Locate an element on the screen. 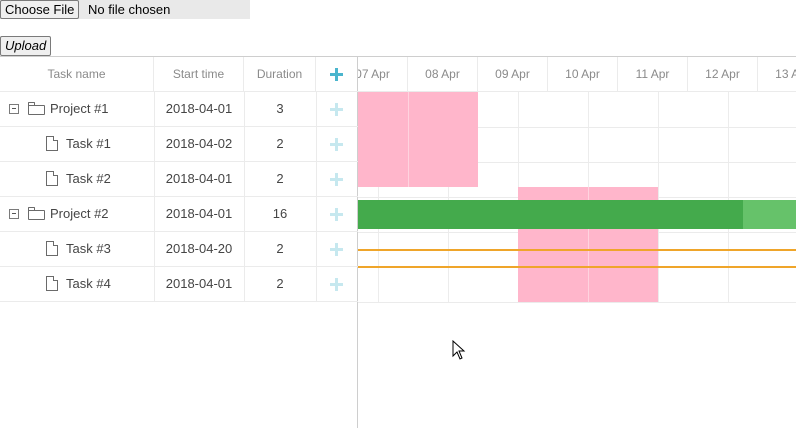 The image size is (796, 428). file-status-text: No file chosen is located at coordinates (129, 9).